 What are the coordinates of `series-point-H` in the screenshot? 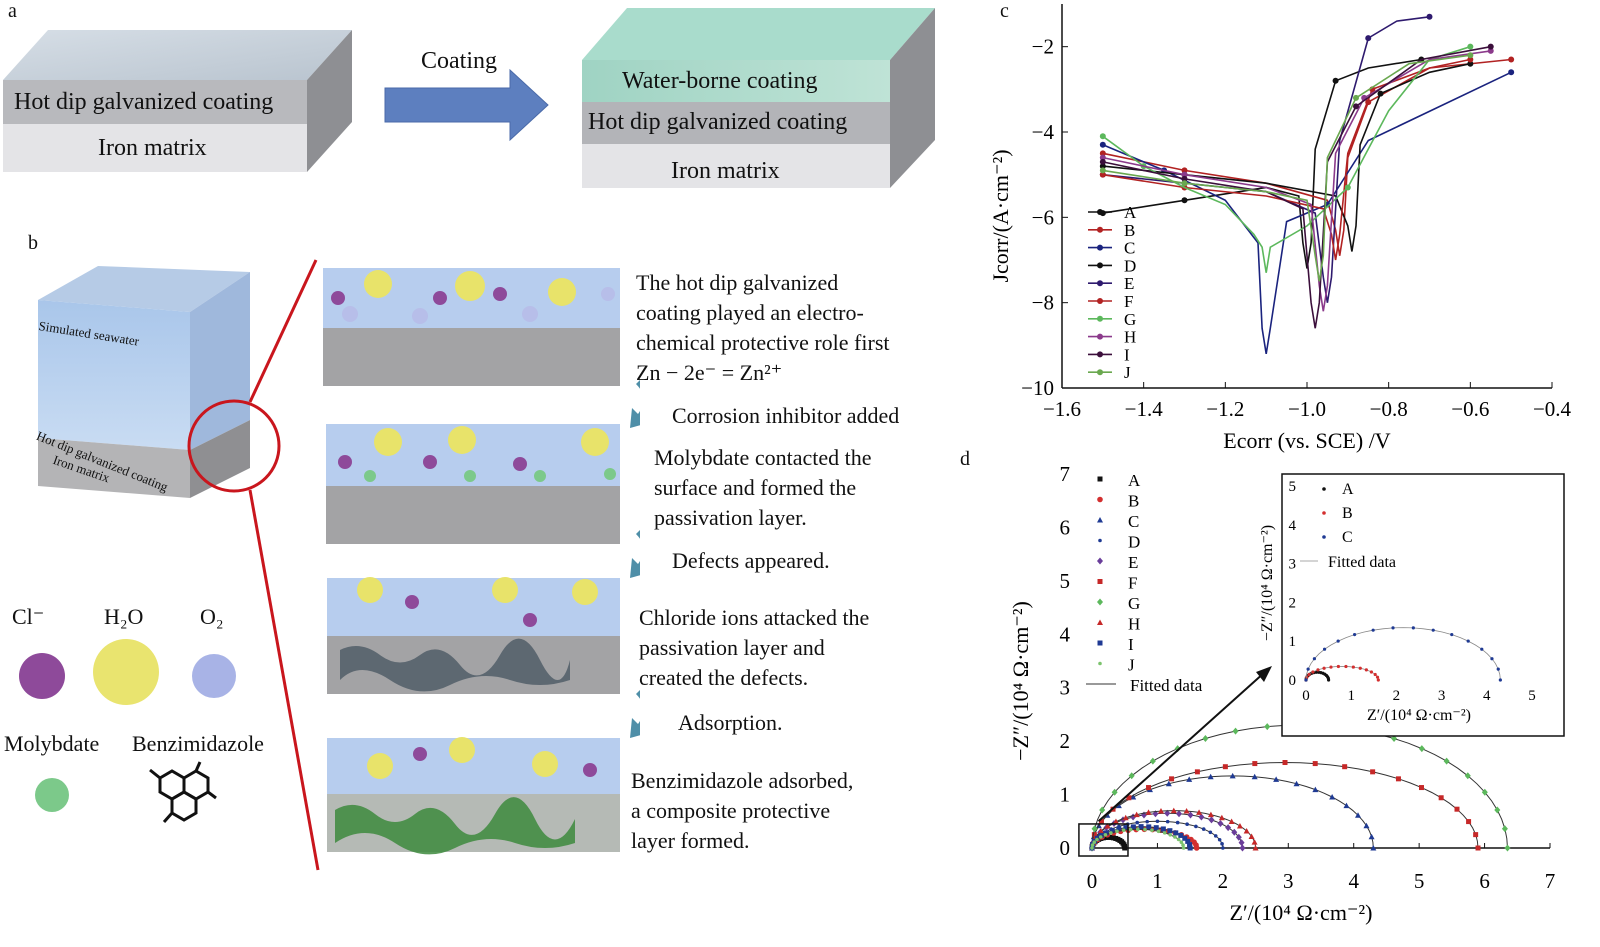 It's located at (1102, 157).